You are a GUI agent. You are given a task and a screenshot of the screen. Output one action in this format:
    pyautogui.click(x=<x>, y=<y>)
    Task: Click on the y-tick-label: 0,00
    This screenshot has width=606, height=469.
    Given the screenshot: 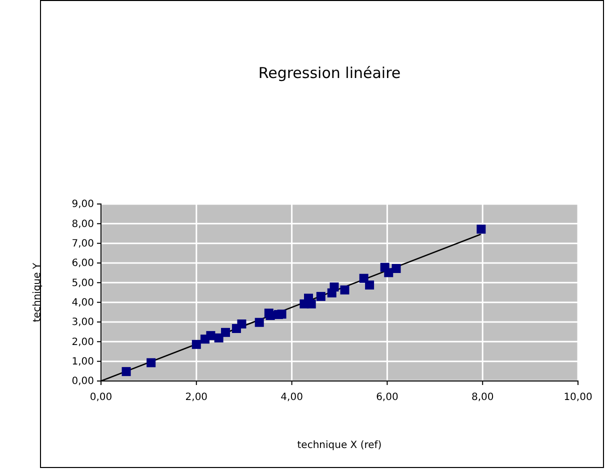 What is the action you would take?
    pyautogui.click(x=83, y=382)
    